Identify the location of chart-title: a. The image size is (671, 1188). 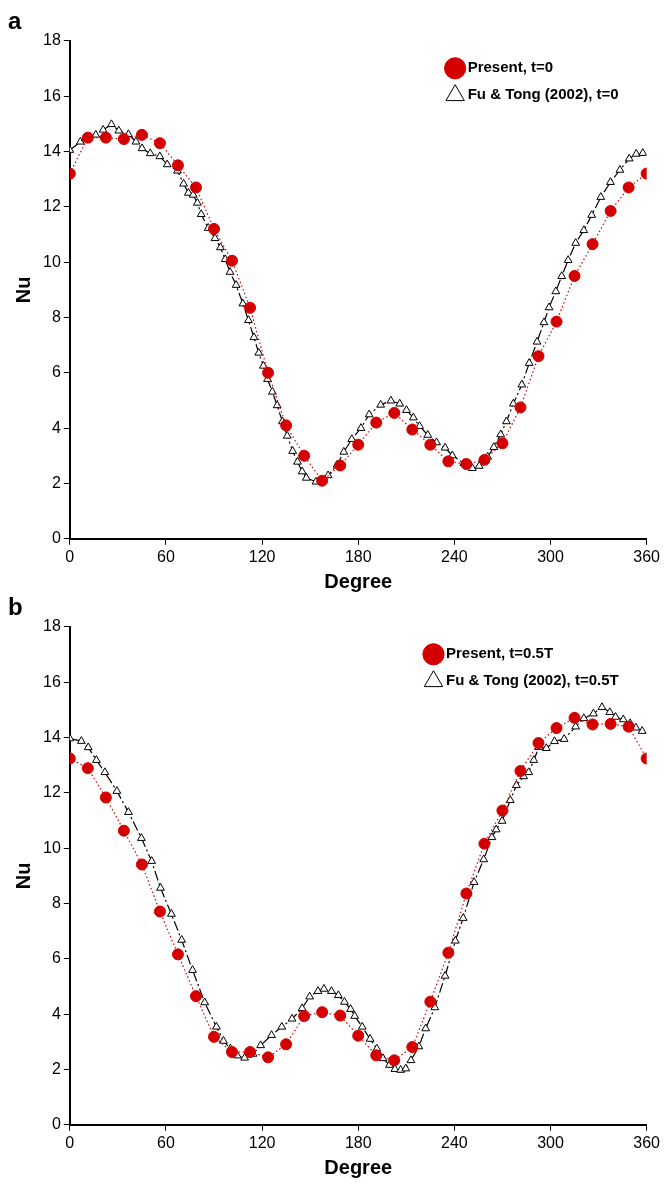
(15, 21).